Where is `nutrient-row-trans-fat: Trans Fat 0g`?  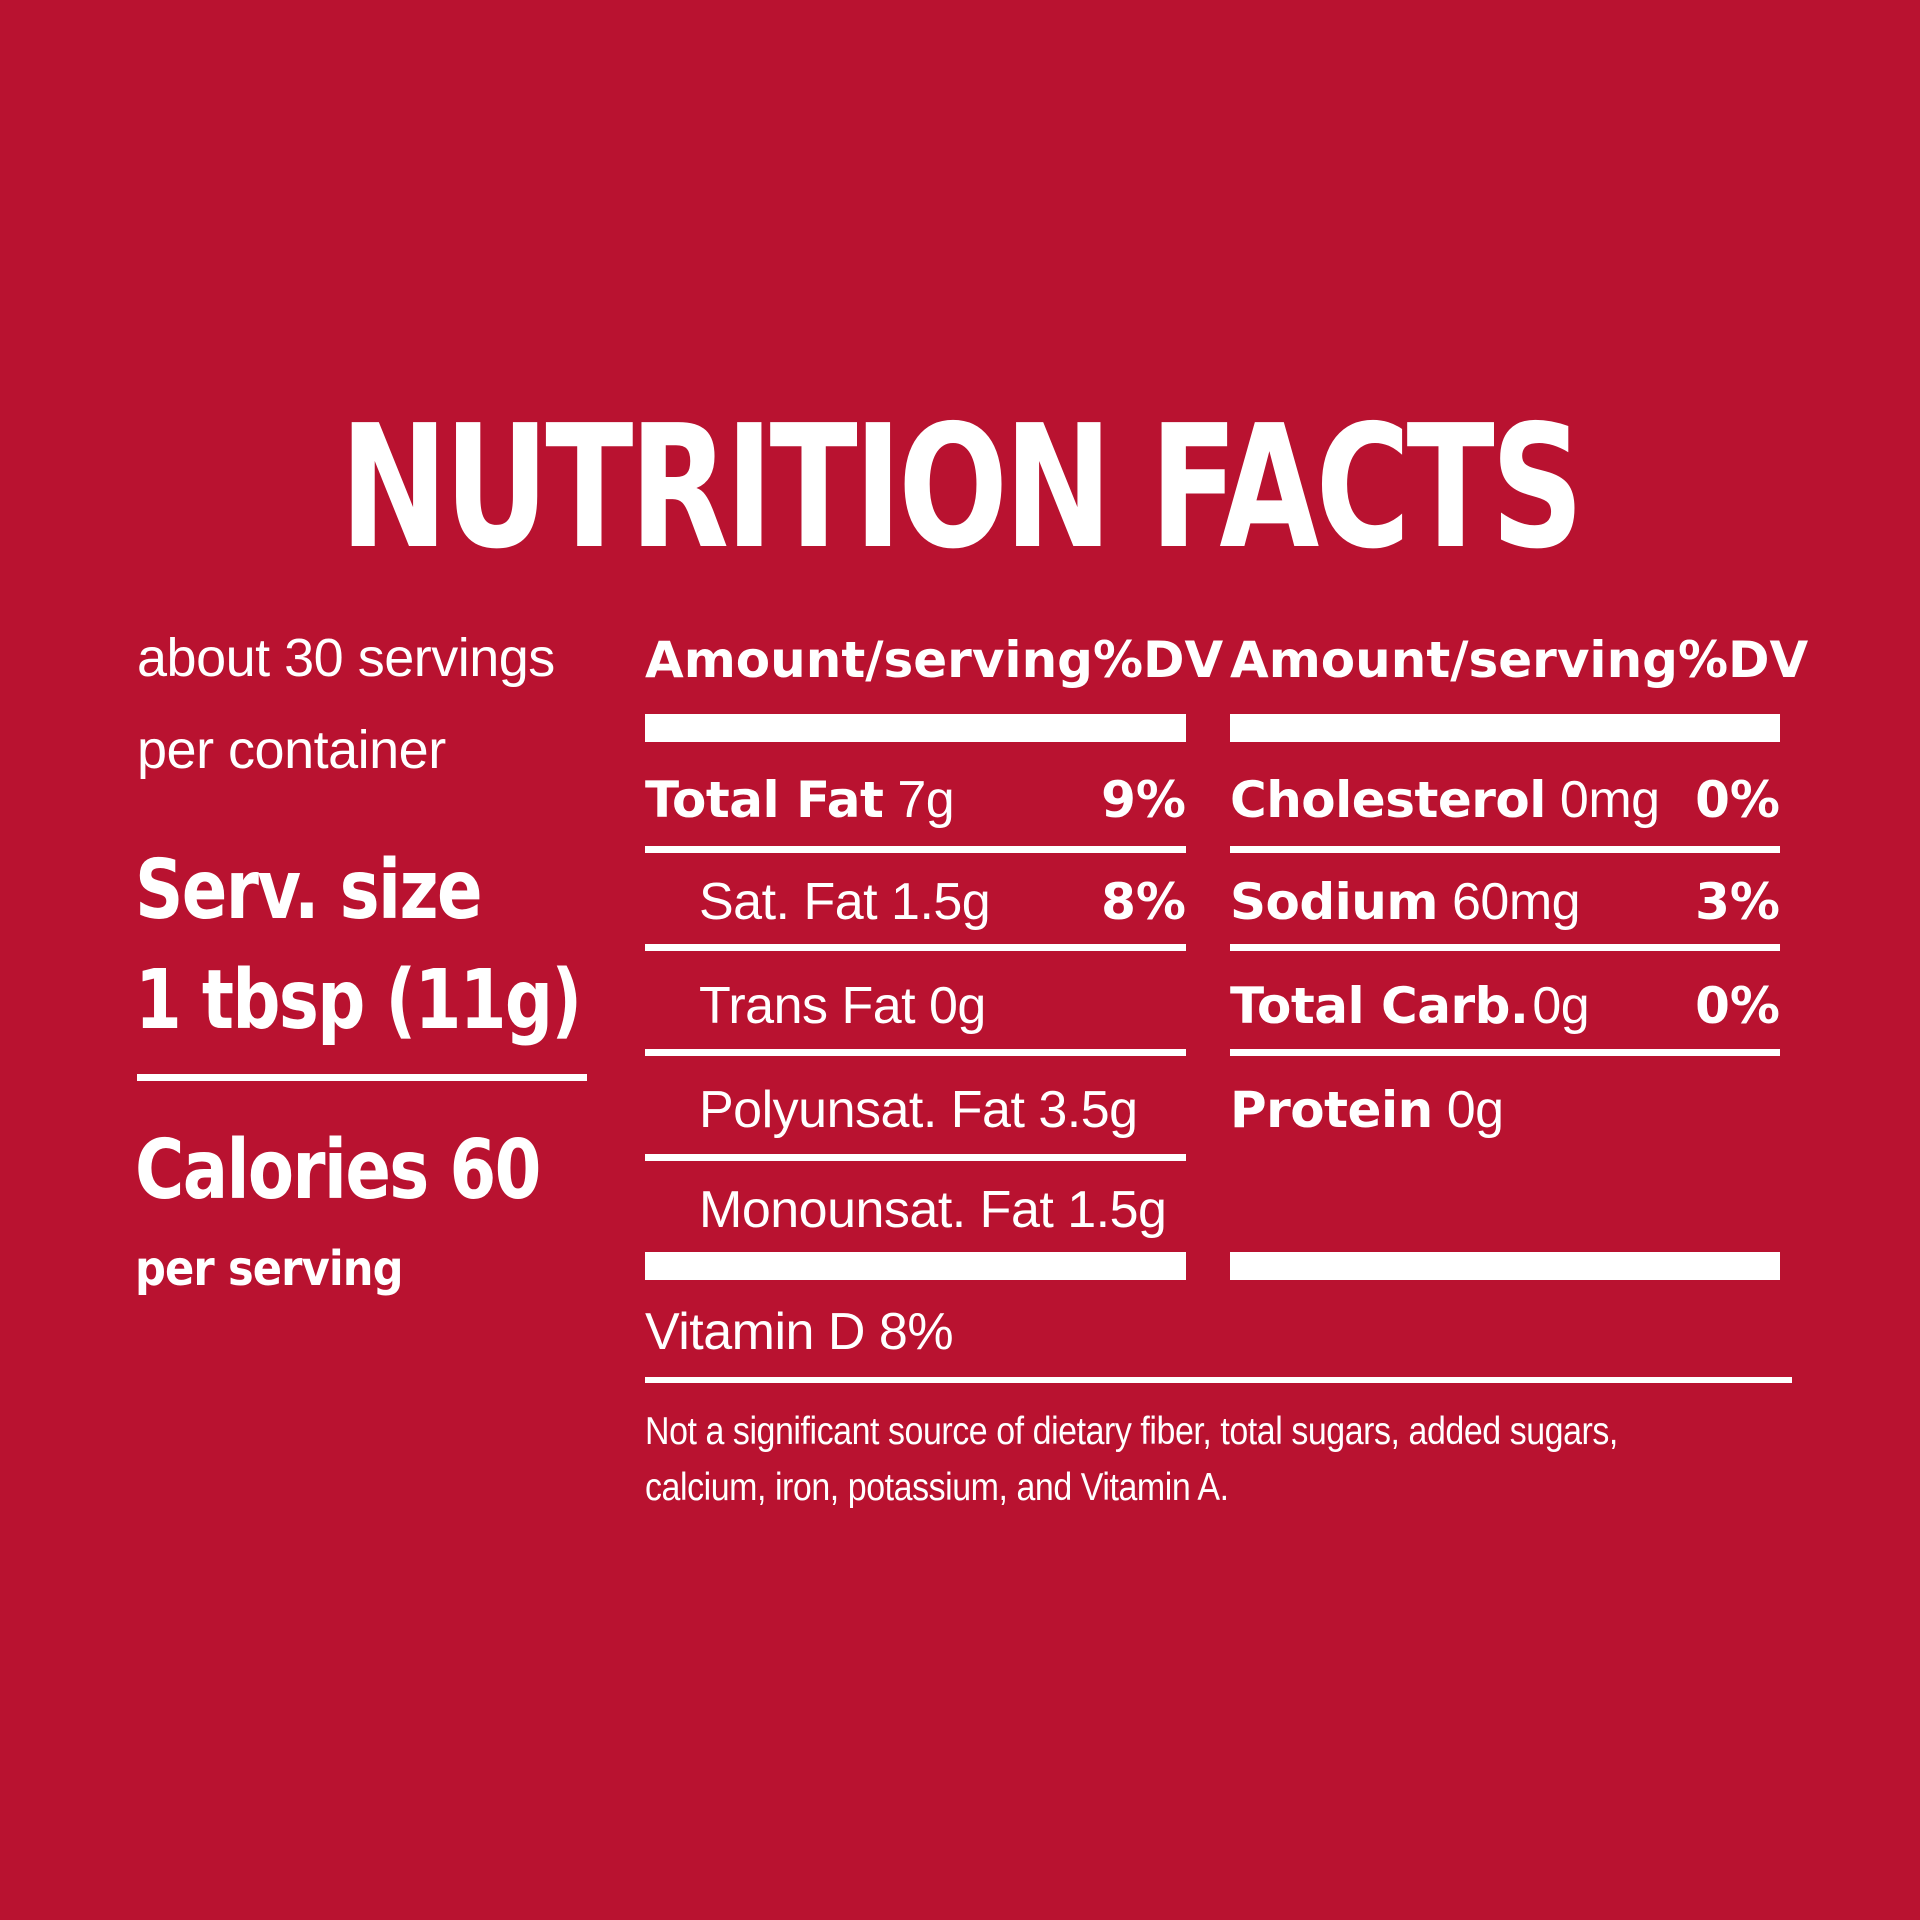
nutrient-row-trans-fat: Trans Fat 0g is located at coordinates (915, 1013).